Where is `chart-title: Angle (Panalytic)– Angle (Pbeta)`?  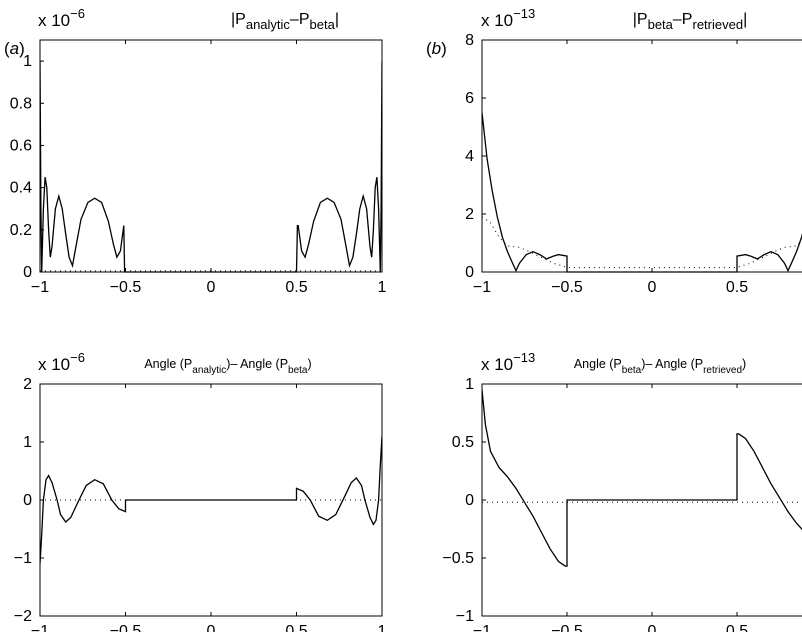 chart-title: Angle (Panalytic)– Angle (Pbeta) is located at coordinates (227, 366).